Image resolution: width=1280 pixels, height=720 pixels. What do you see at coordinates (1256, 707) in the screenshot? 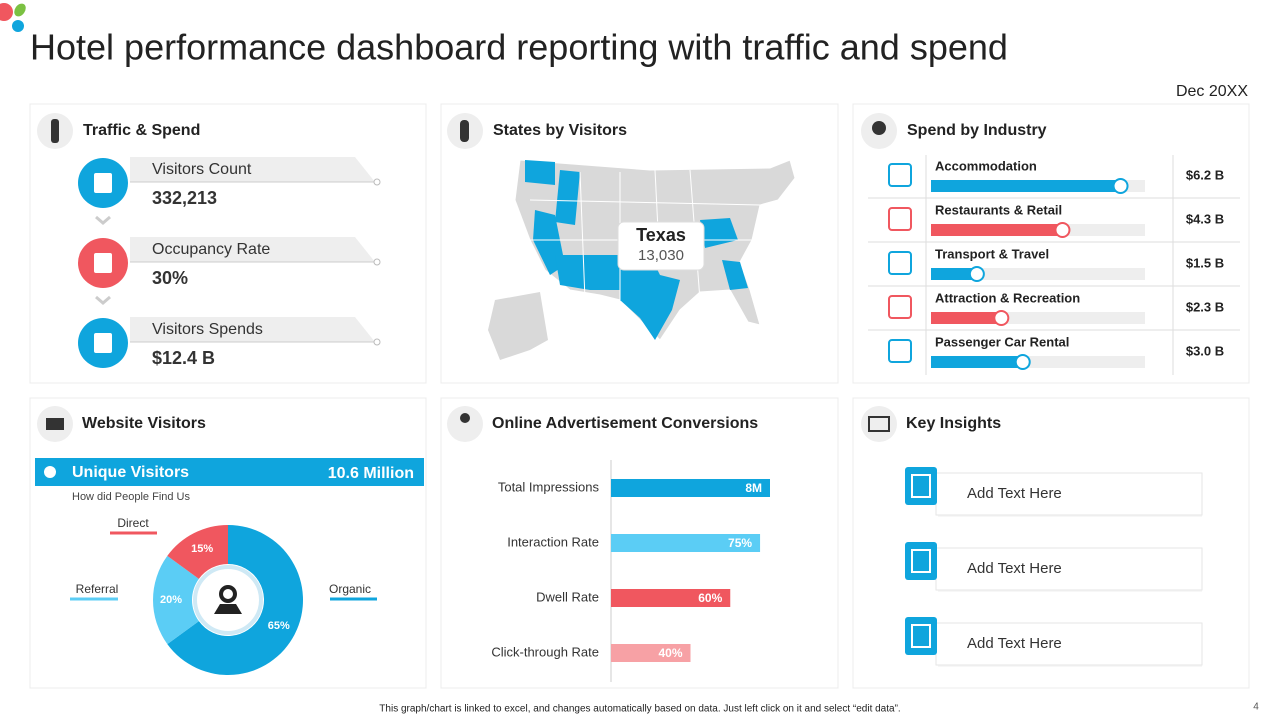
I see `page-number: 4` at bounding box center [1256, 707].